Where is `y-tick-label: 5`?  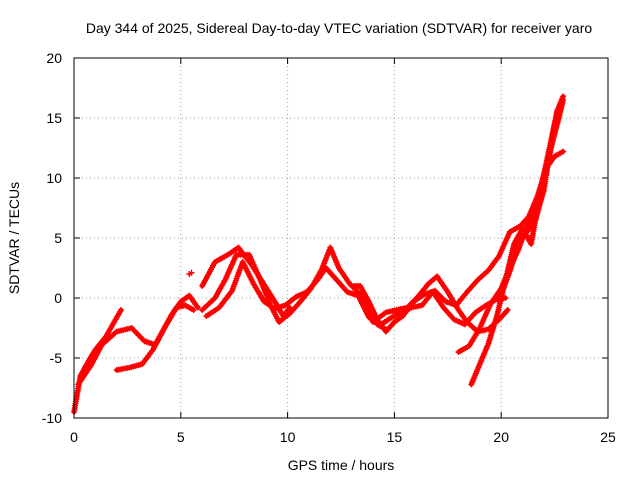 y-tick-label: 5 is located at coordinates (58, 238).